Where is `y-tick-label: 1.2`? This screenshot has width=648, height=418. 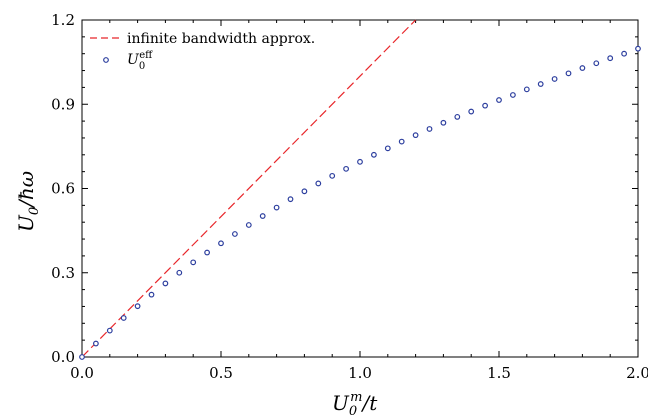
y-tick-label: 1.2 is located at coordinates (63, 20).